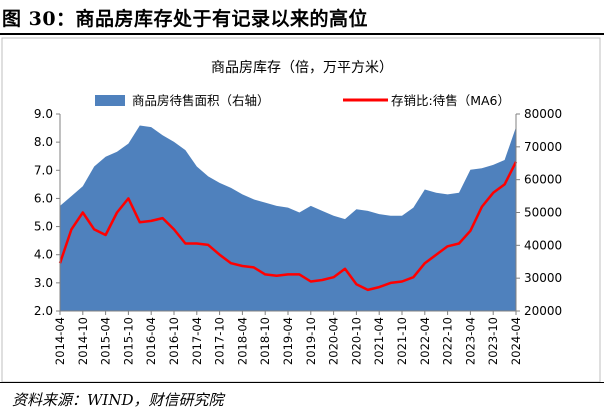  I want to click on x-tick-label: 2023-04, so click(470, 341).